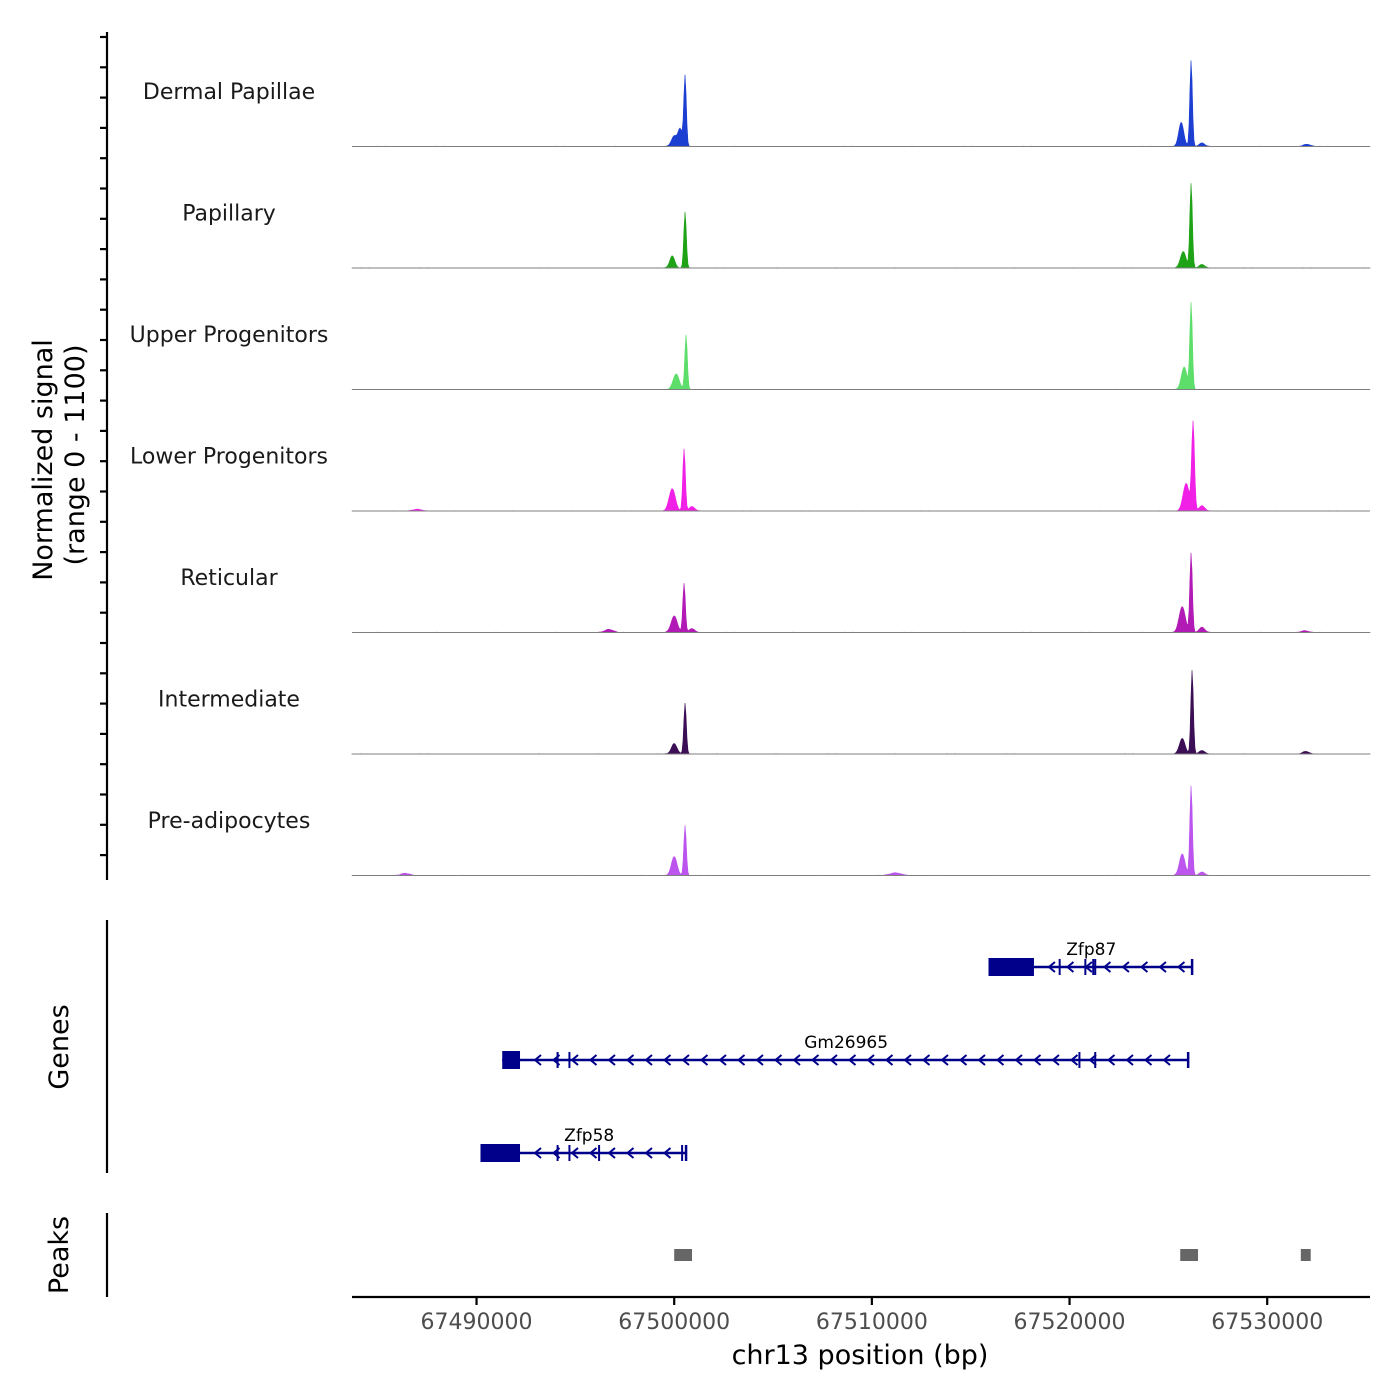  Describe the element at coordinates (477, 1322) in the screenshot. I see `x-tick-label: 67490000` at that location.